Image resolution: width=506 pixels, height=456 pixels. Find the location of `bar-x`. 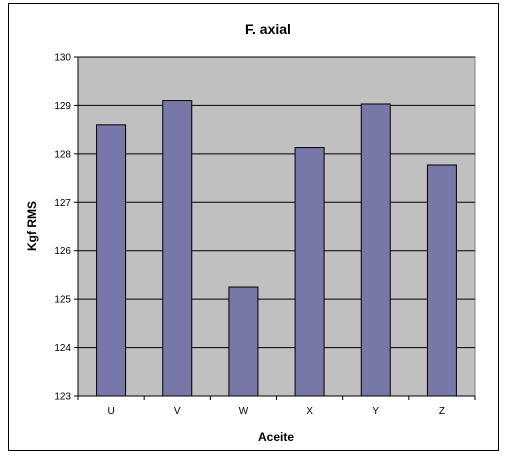

bar-x is located at coordinates (309, 272).